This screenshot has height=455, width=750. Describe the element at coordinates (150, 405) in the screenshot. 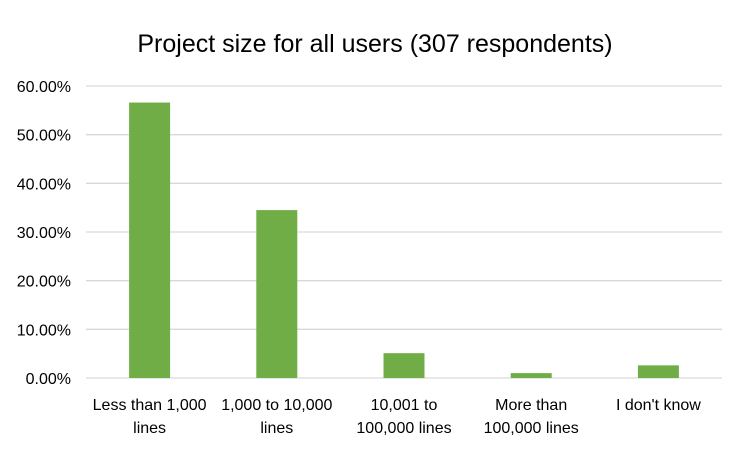

I see `x-tick-label: Less than 1,000` at that location.